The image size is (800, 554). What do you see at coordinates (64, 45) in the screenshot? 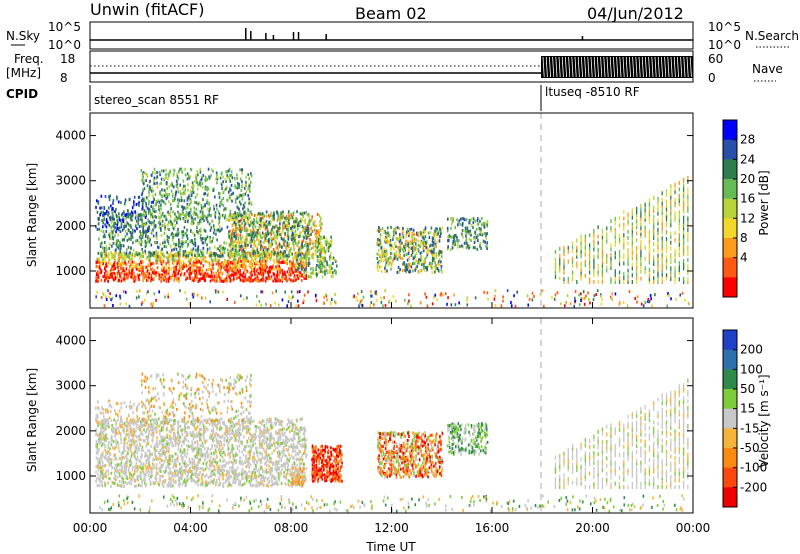
I see `nsky-tick-bottom: 10^0` at bounding box center [64, 45].